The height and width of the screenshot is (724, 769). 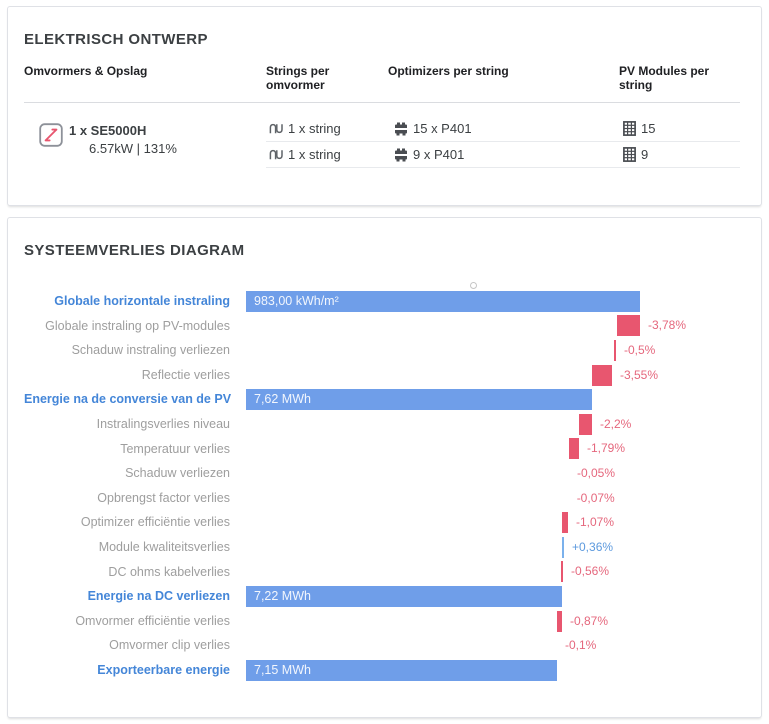 I want to click on loss-row-label: Optimizer efficiëntie verlies, so click(x=155, y=522).